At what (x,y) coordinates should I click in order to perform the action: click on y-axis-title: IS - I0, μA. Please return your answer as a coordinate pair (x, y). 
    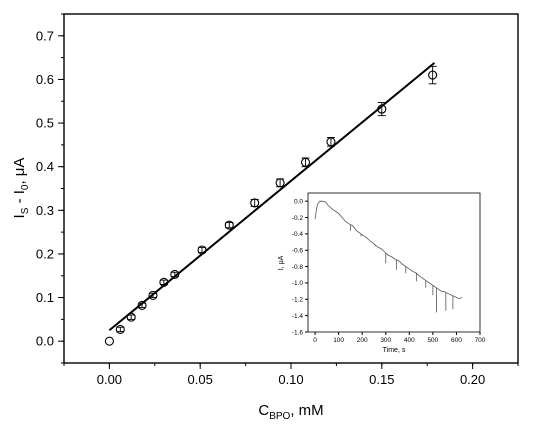
    Looking at the image, I should click on (21, 188).